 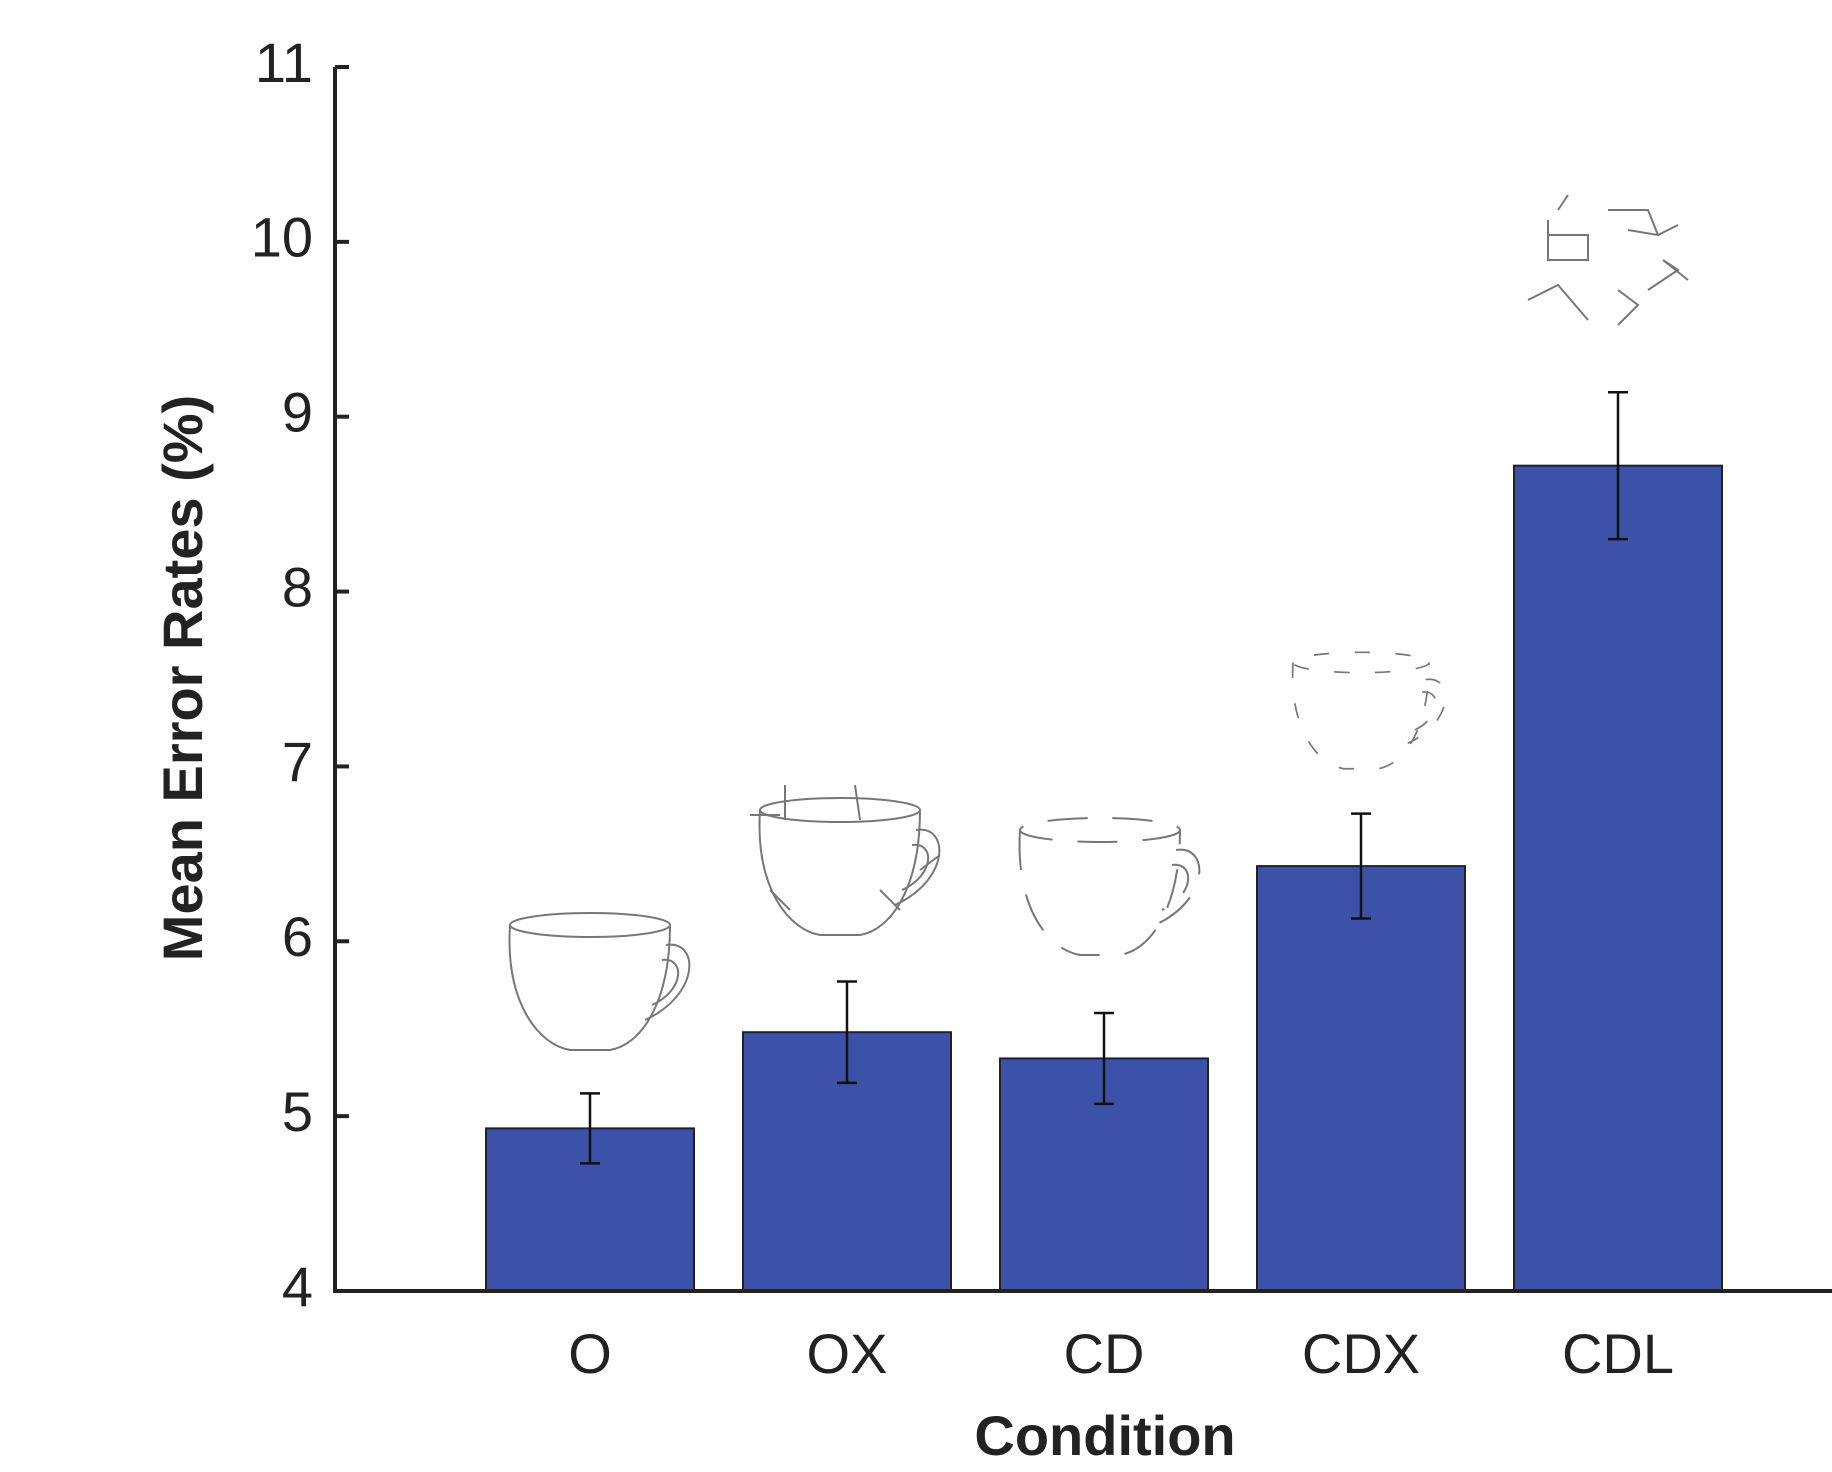 What do you see at coordinates (297, 1111) in the screenshot?
I see `y-tick-label: 5` at bounding box center [297, 1111].